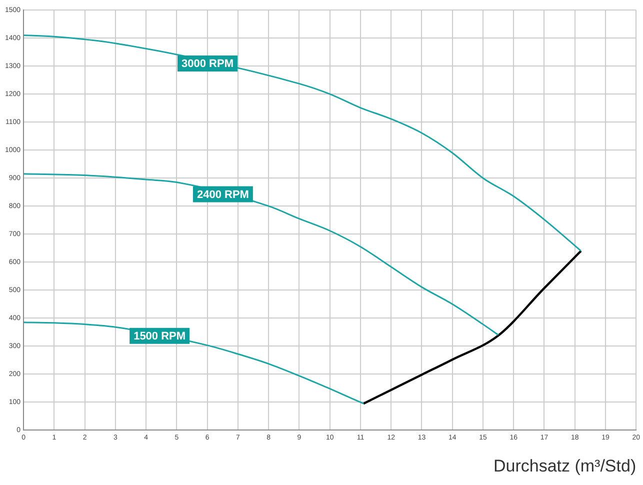 The image size is (643, 485). I want to click on series-label: 2400 RPM, so click(222, 194).